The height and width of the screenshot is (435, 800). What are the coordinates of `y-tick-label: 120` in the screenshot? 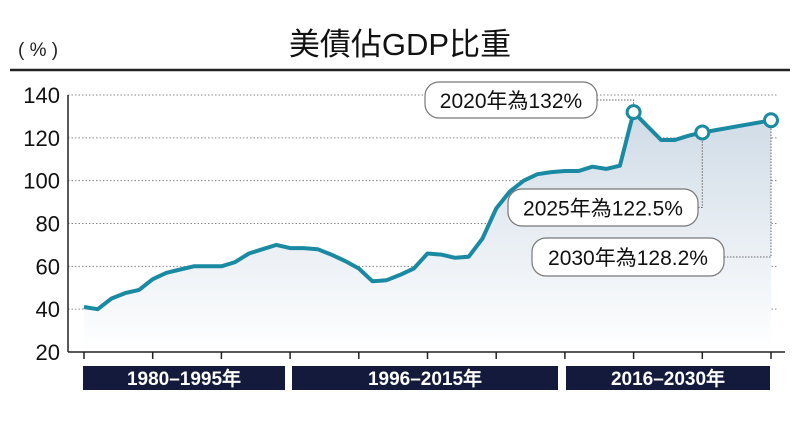 It's located at (41, 138).